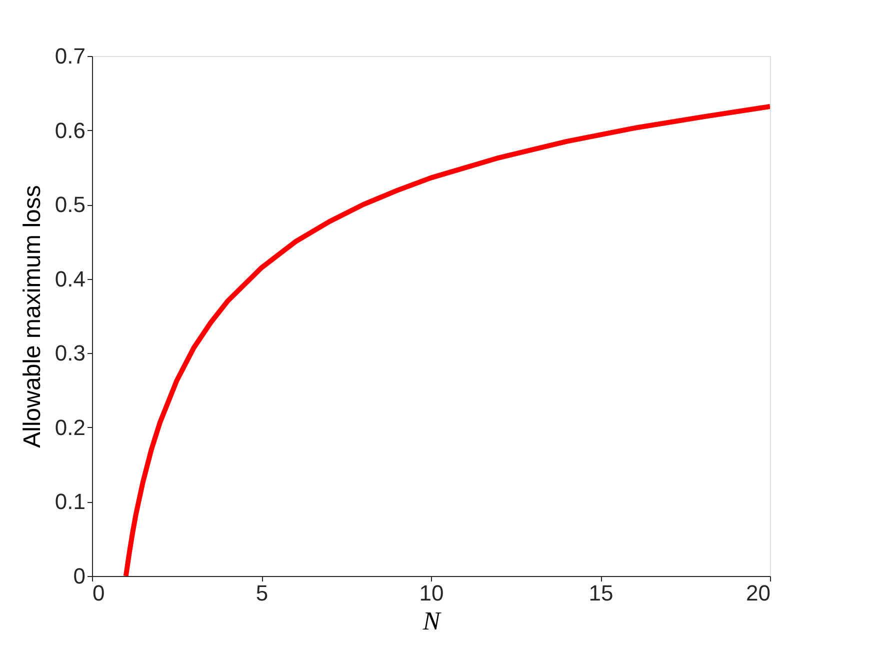 The image size is (875, 657). What do you see at coordinates (79, 576) in the screenshot?
I see `y-tick-label: 0` at bounding box center [79, 576].